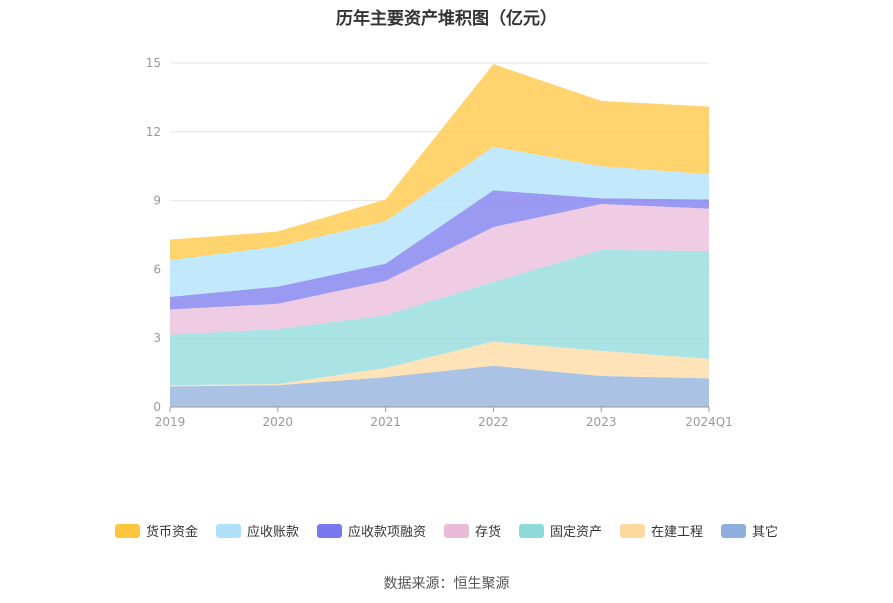 The image size is (893, 603). I want to click on x-tick-label: 2024Q1, so click(709, 422).